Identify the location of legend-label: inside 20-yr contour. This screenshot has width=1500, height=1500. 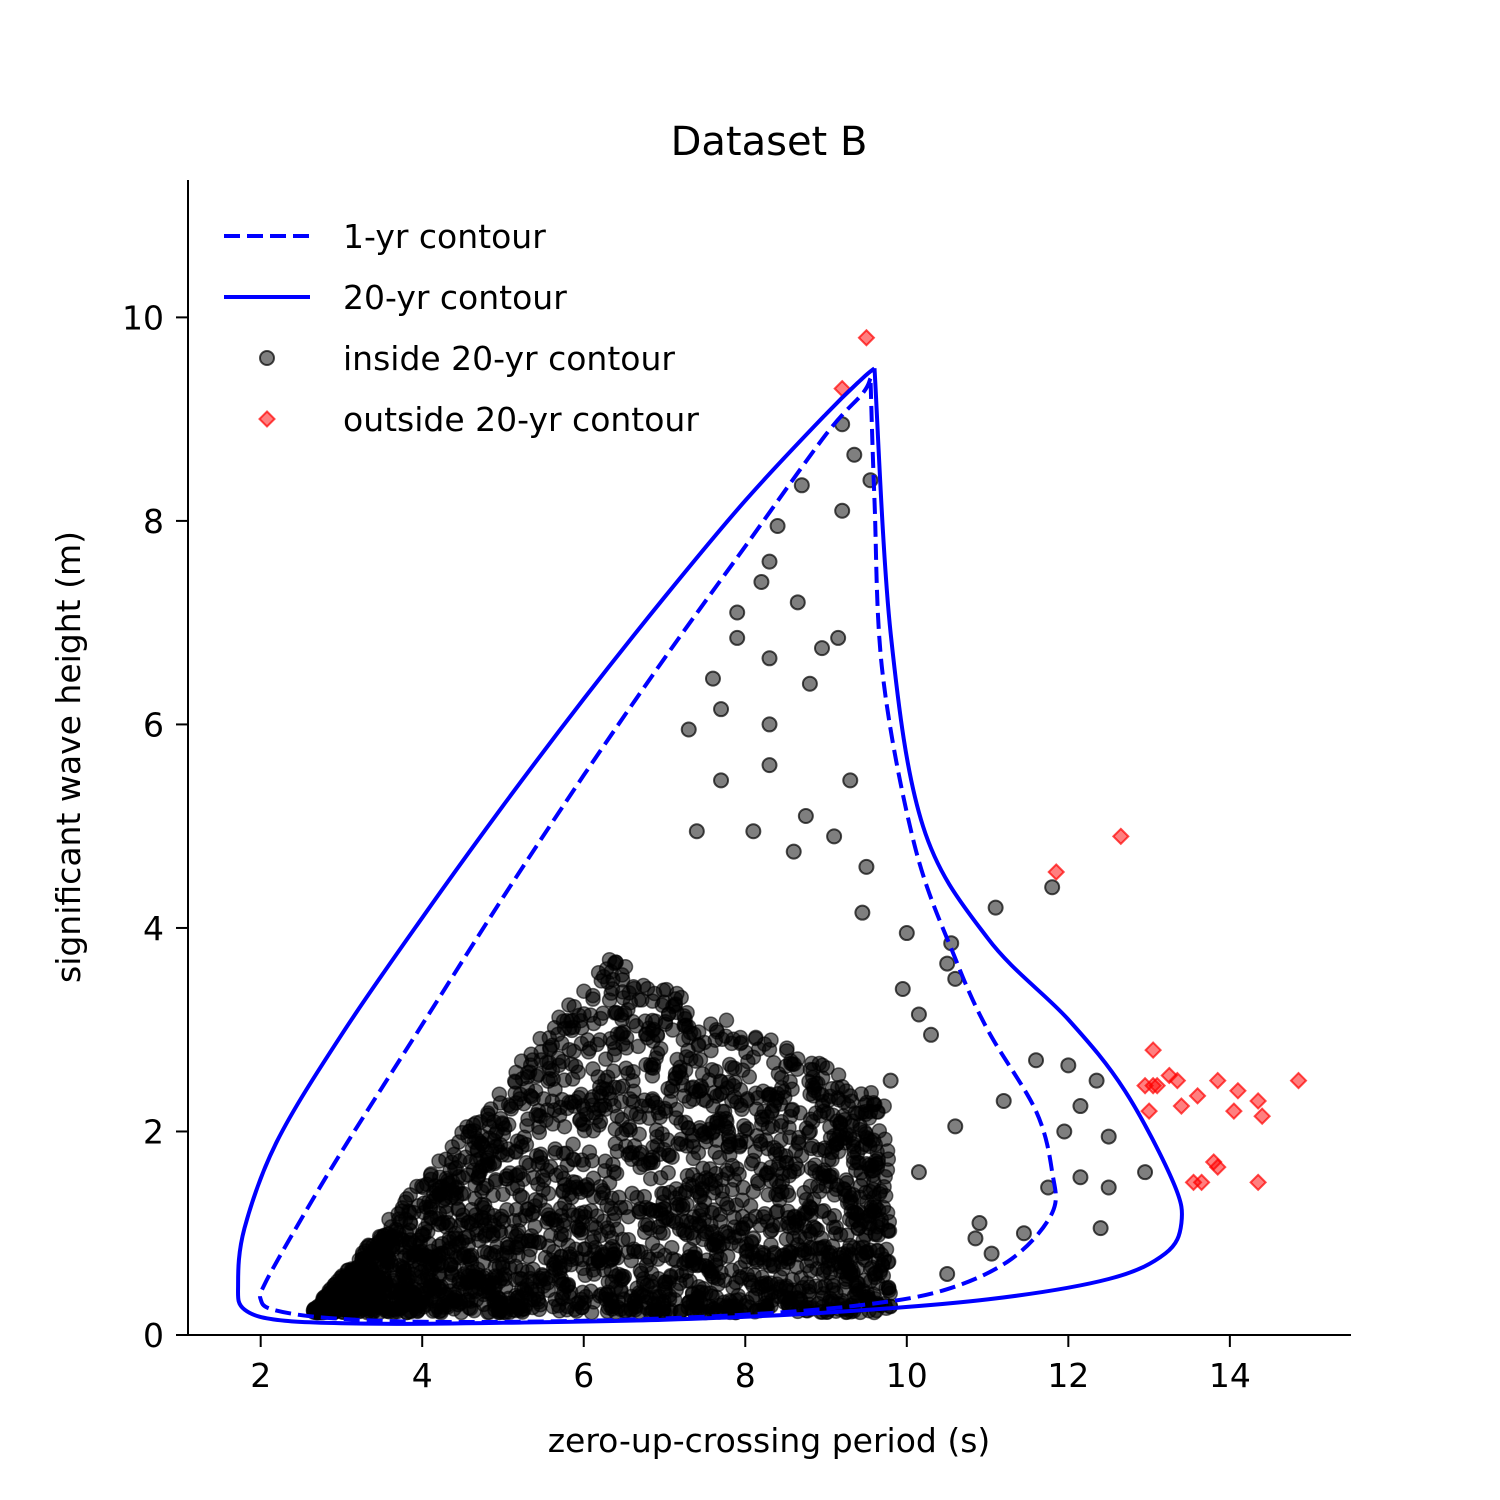
(509, 358).